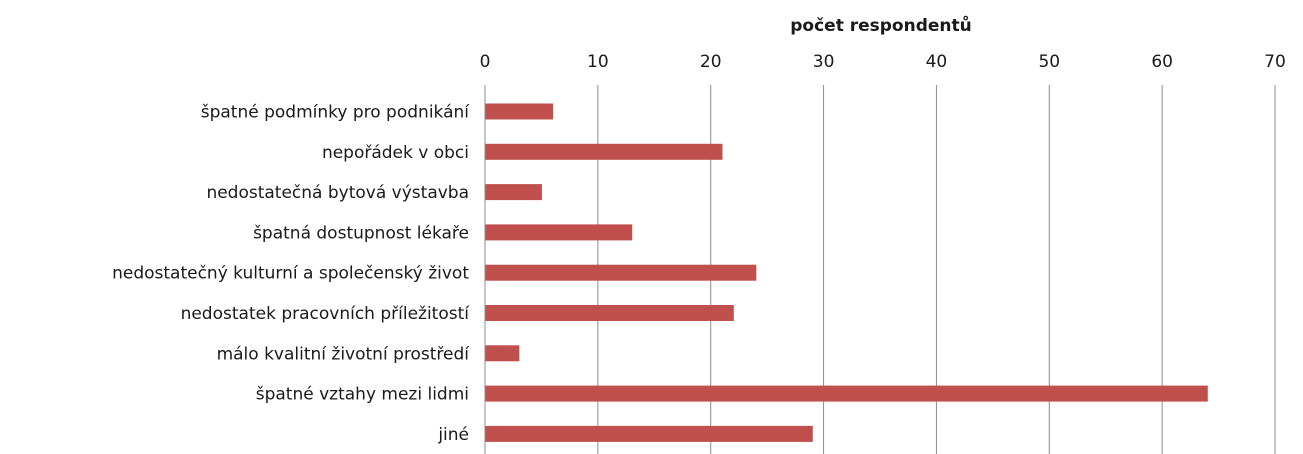  What do you see at coordinates (711, 62) in the screenshot?
I see `x-tick-label: 20` at bounding box center [711, 62].